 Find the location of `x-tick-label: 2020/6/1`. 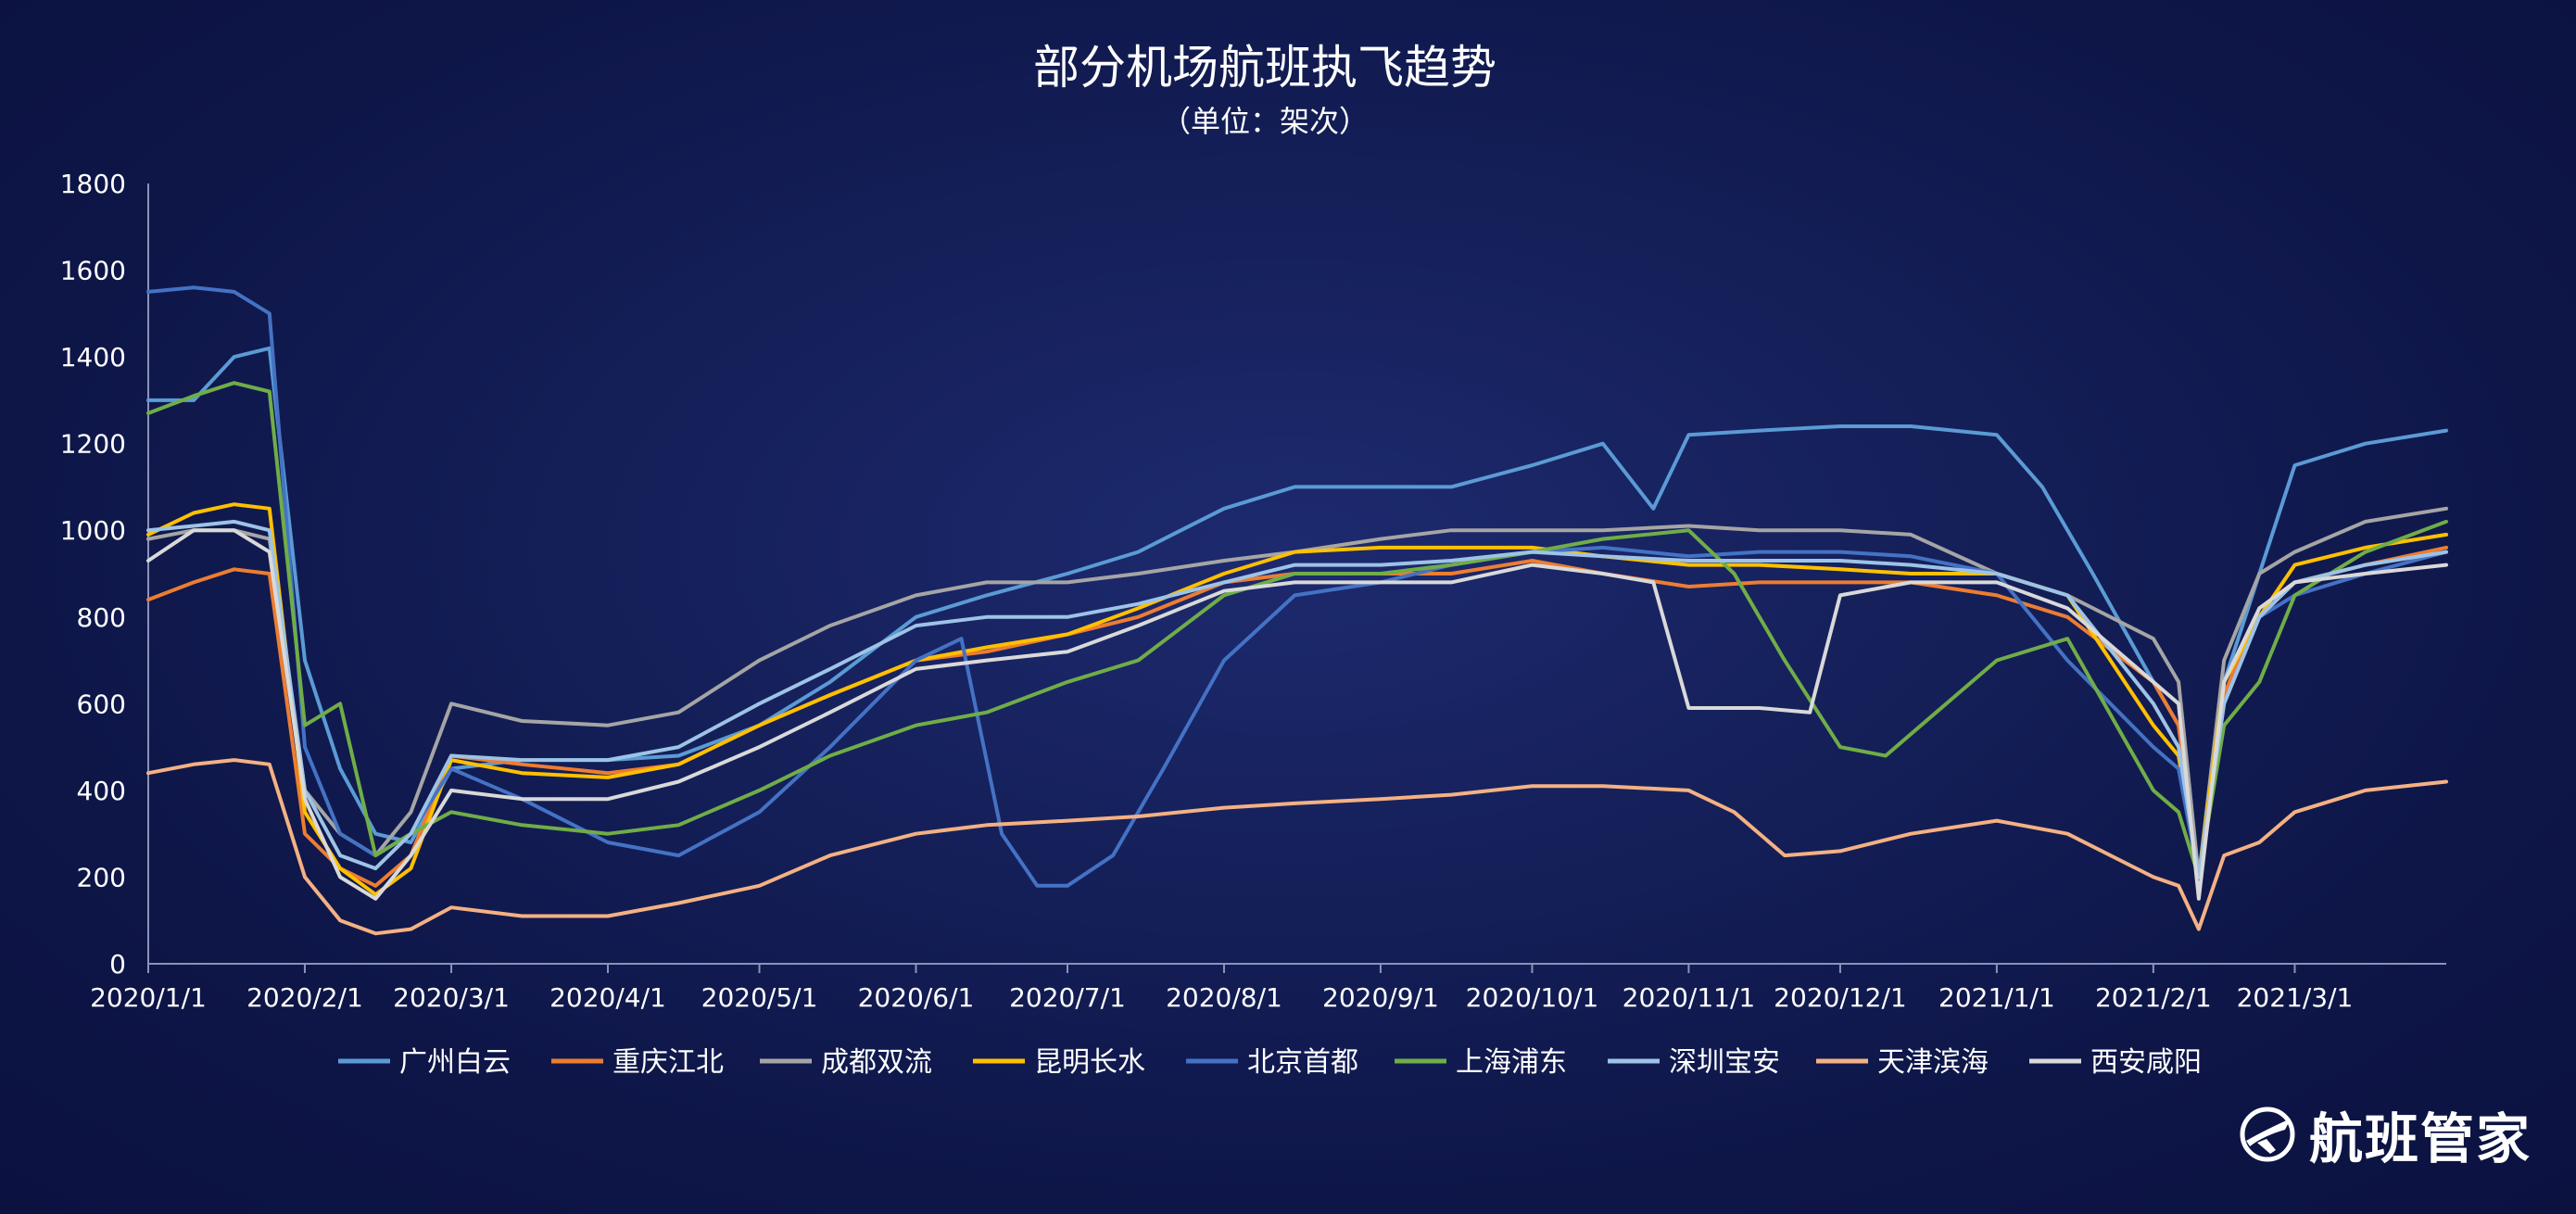

x-tick-label: 2020/6/1 is located at coordinates (916, 997).